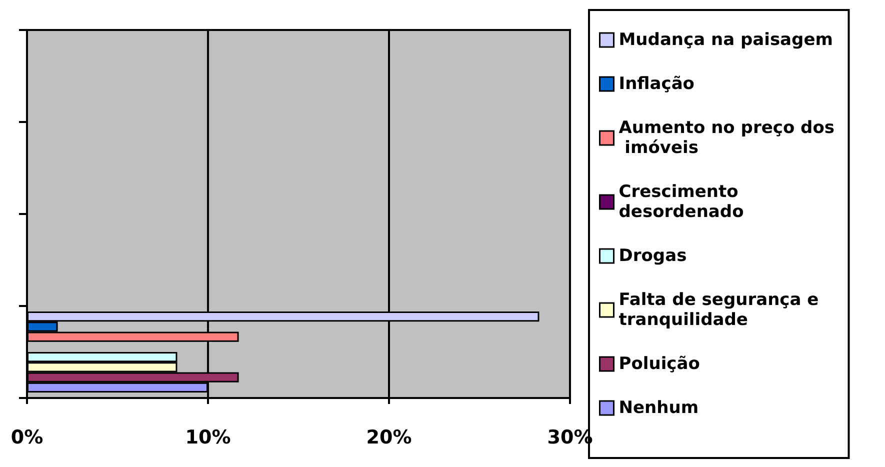 This screenshot has height=467, width=885. I want to click on legend-label: Poluição, so click(659, 364).